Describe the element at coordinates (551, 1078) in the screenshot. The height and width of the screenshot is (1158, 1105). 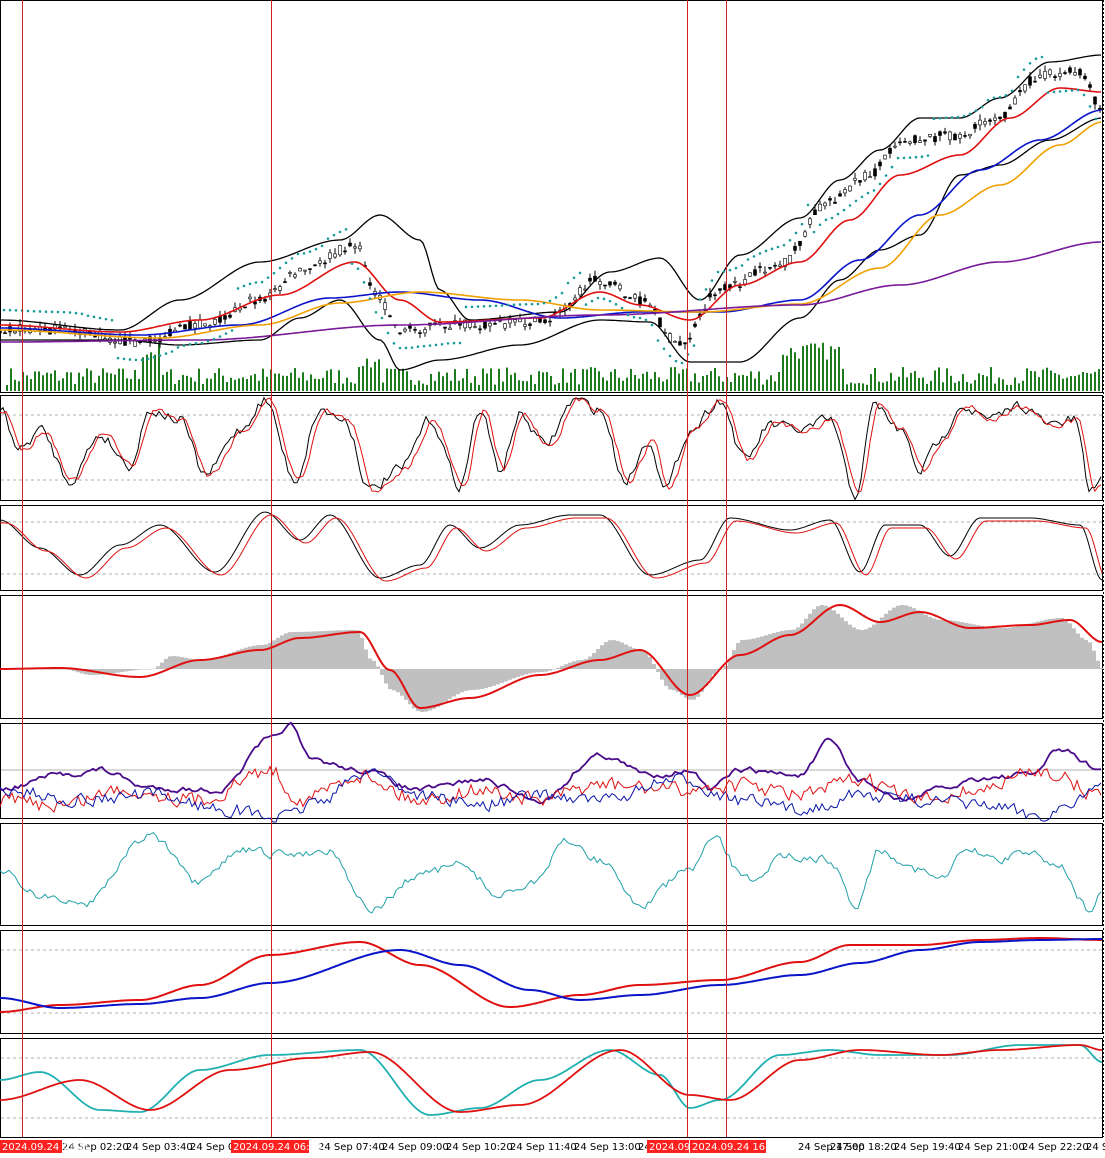
I see `stoch-smooth-signal` at that location.